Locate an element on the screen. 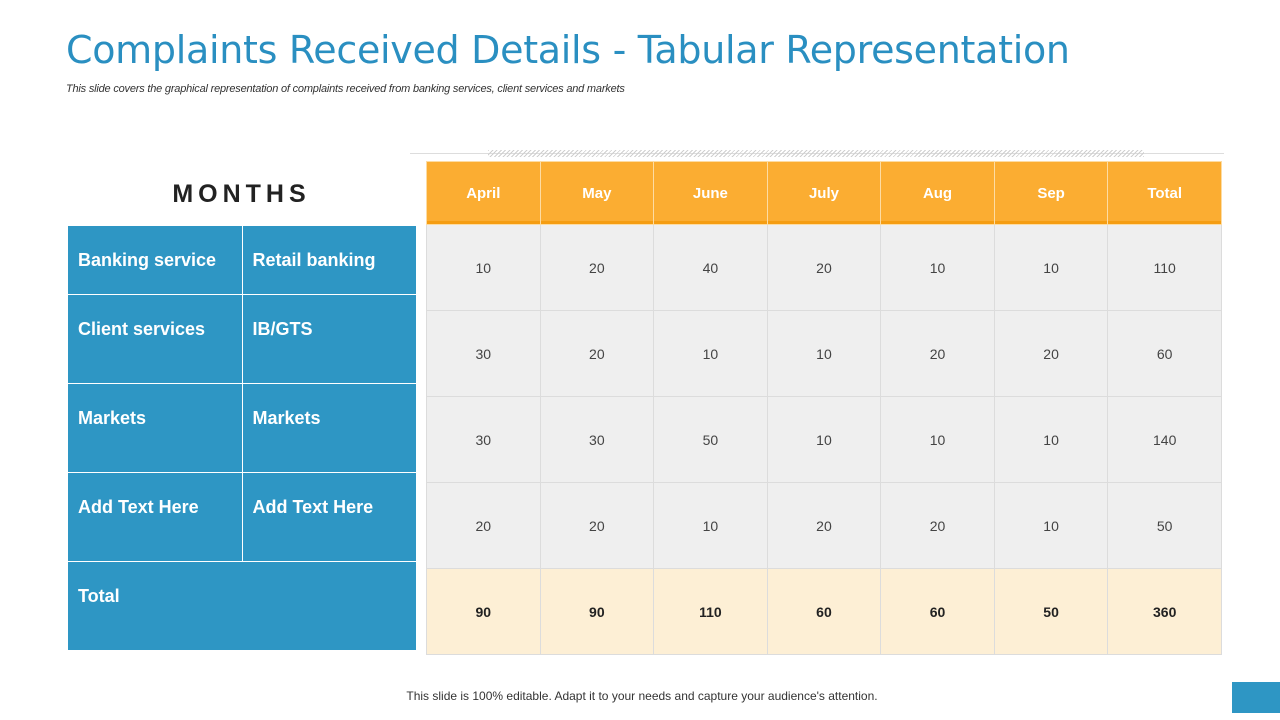 The width and height of the screenshot is (1280, 720). row-total-cell: 140 is located at coordinates (1164, 439).